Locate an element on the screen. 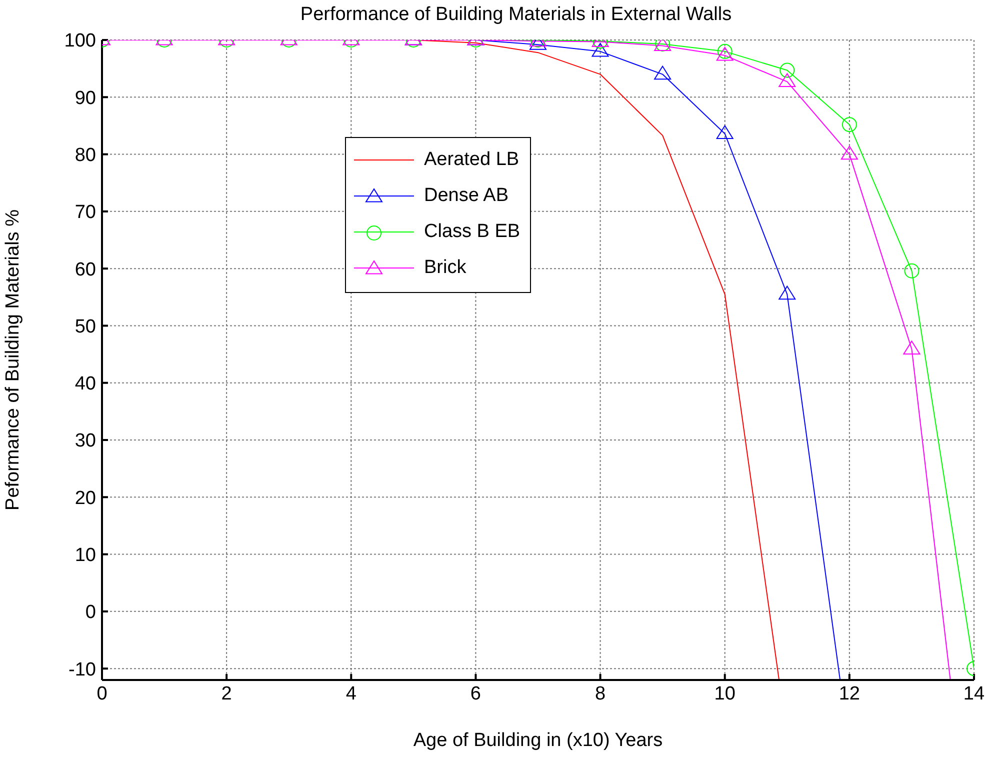 This screenshot has width=988, height=758. y-tick-label: 100 is located at coordinates (80, 41).